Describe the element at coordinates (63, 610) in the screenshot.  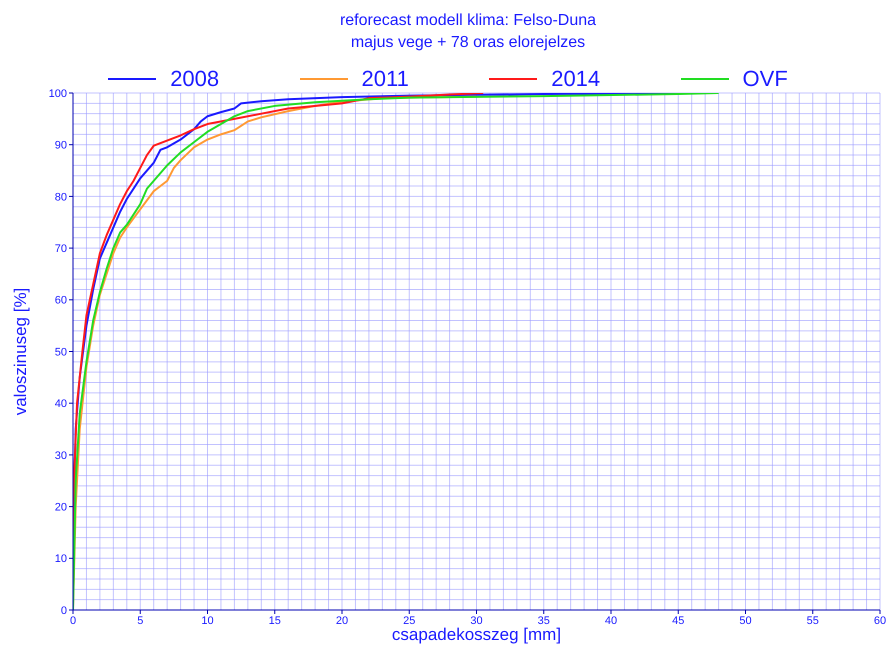
I see `y-tick-label: 0` at that location.